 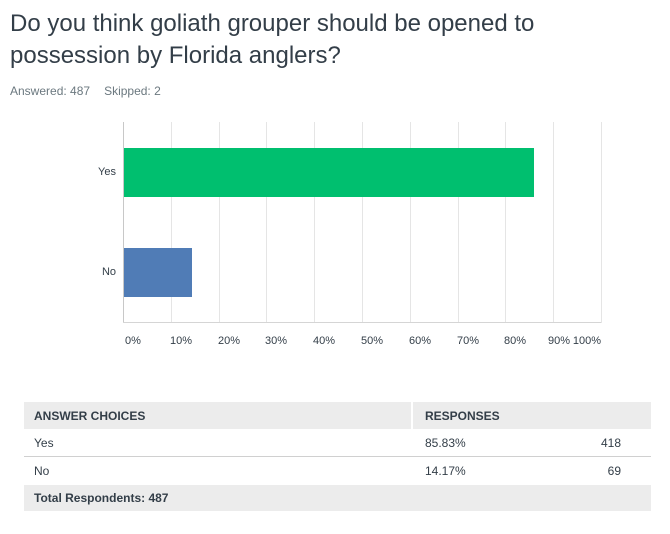 I want to click on x-tick-label: 0%, so click(x=133, y=341).